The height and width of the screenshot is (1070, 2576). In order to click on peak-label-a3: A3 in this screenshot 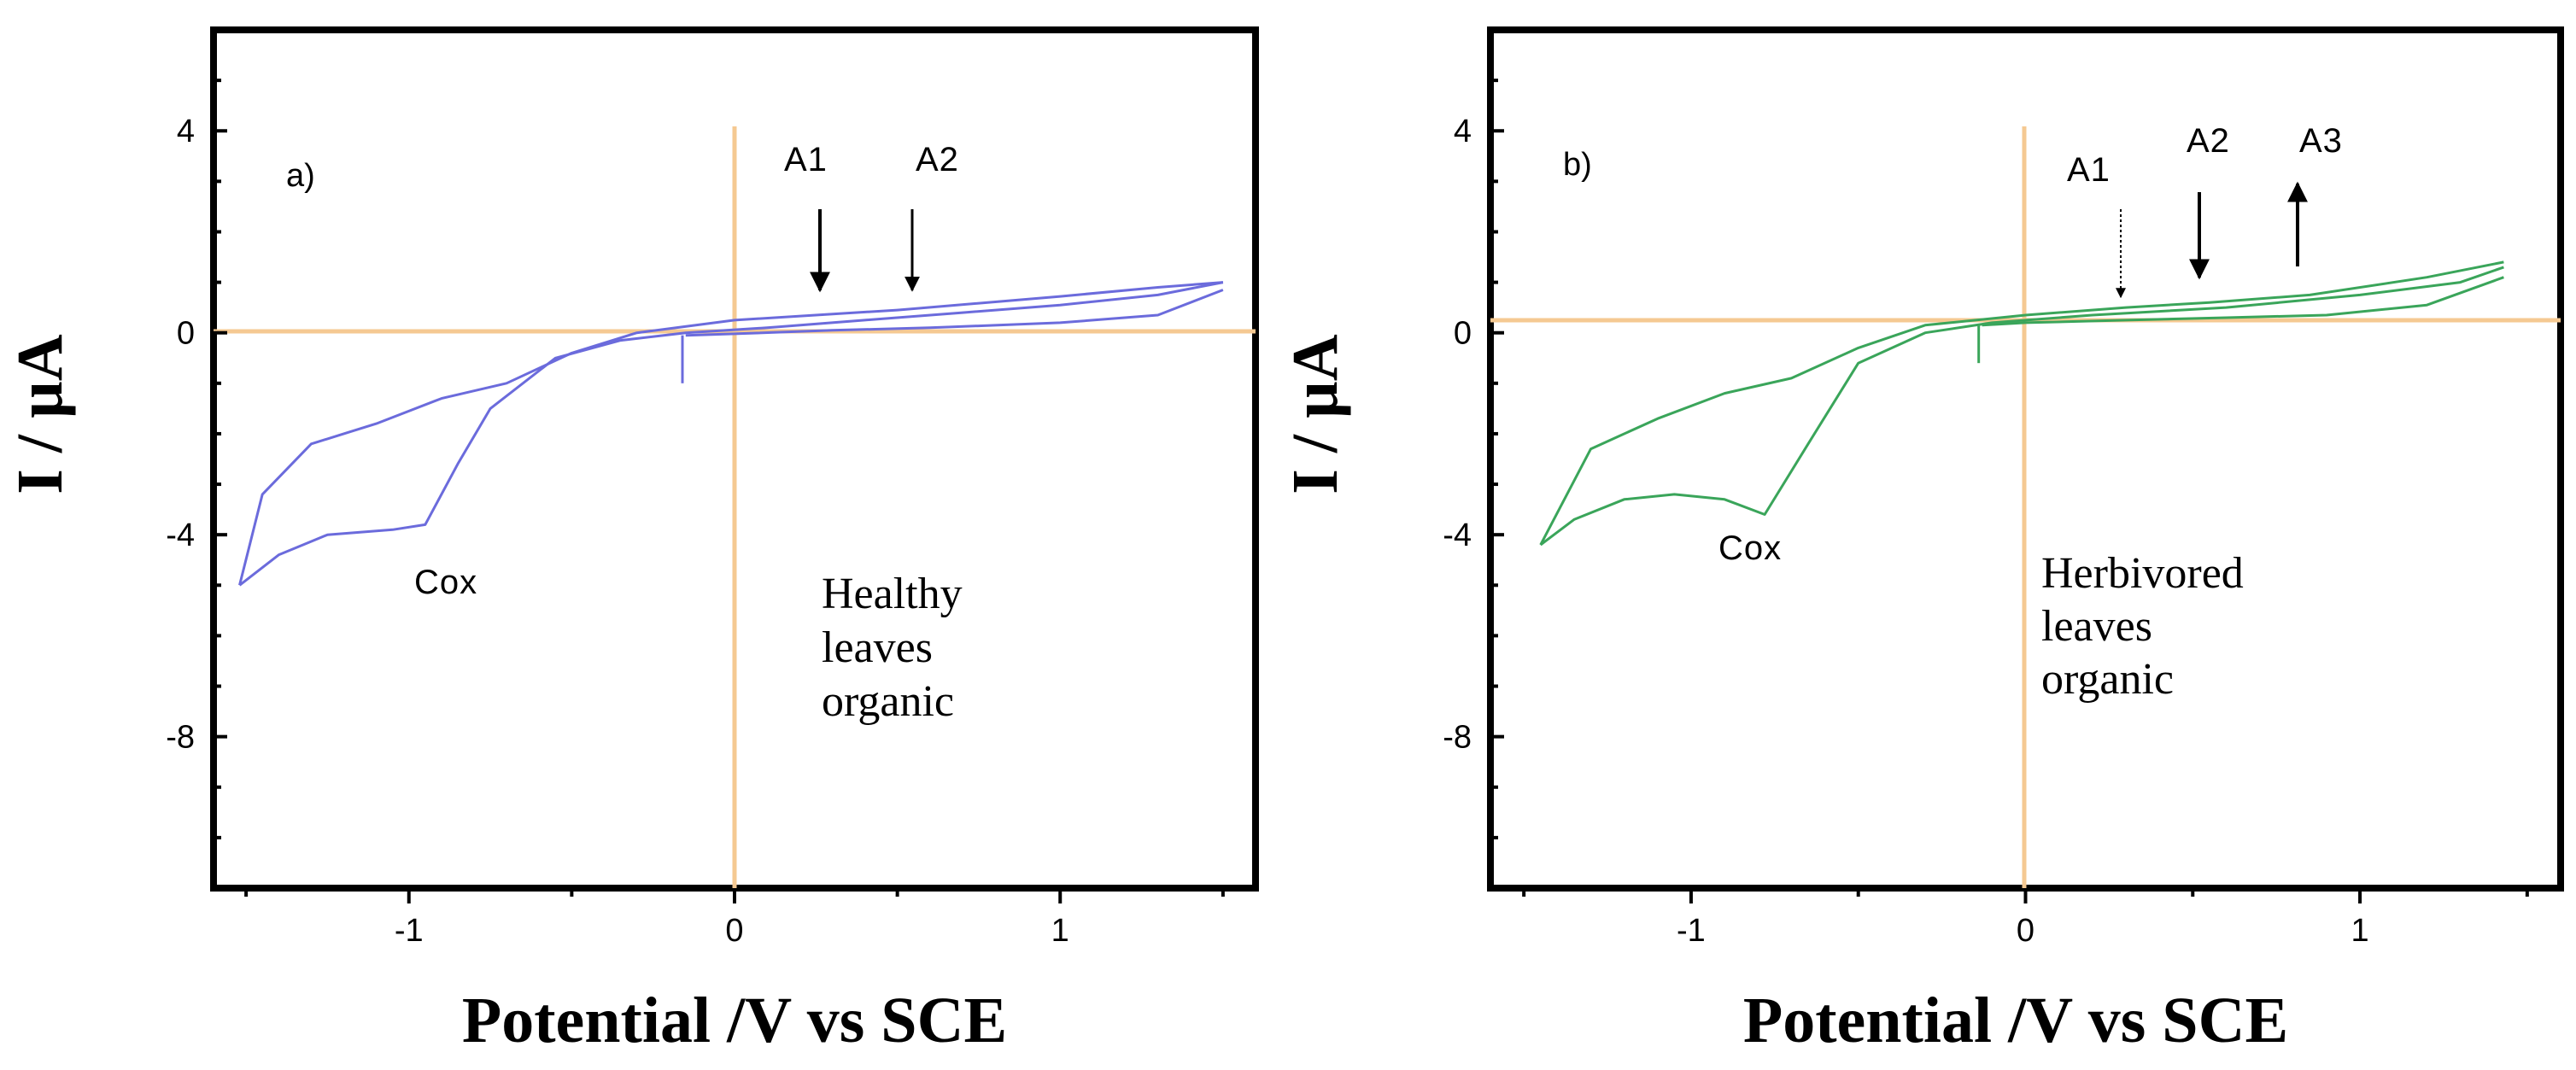, I will do `click(2321, 141)`.